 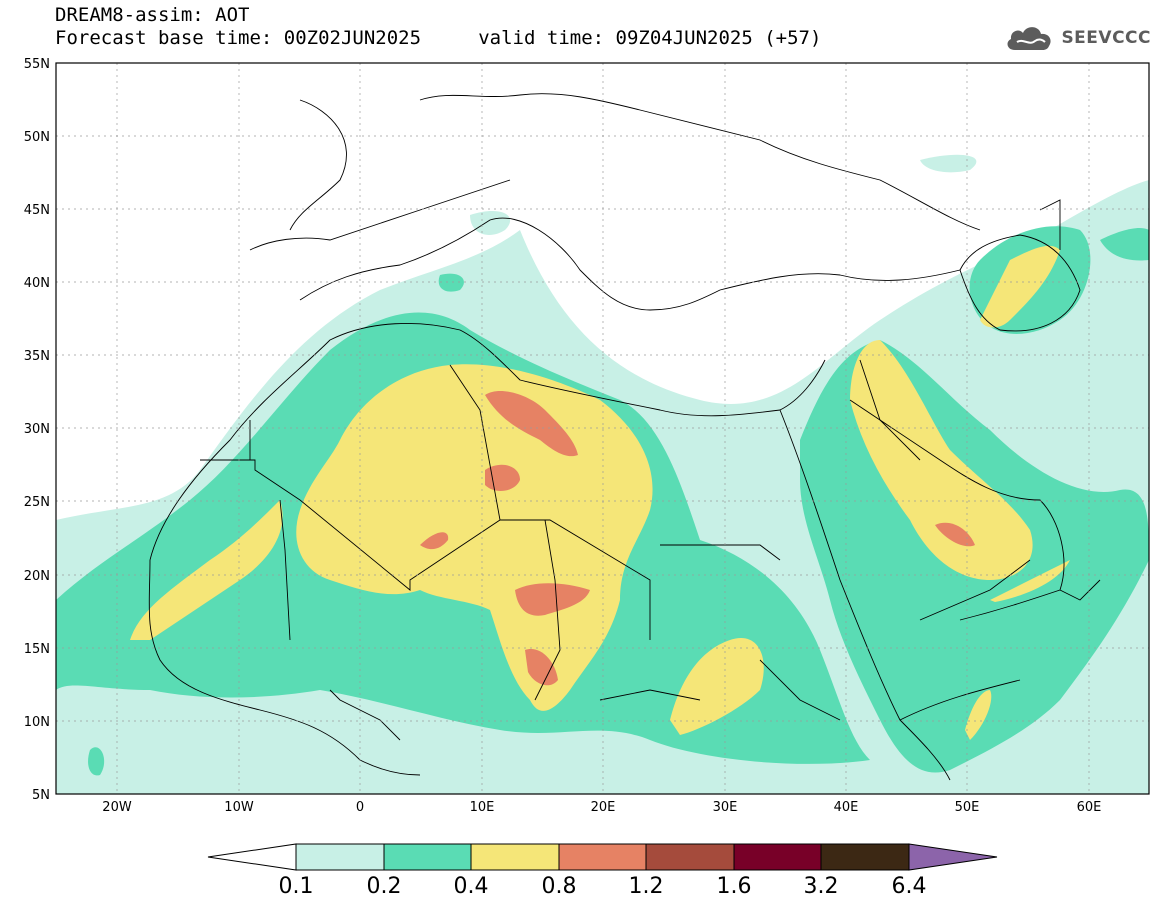 I want to click on colorbar-label: 0.8, so click(x=559, y=886).